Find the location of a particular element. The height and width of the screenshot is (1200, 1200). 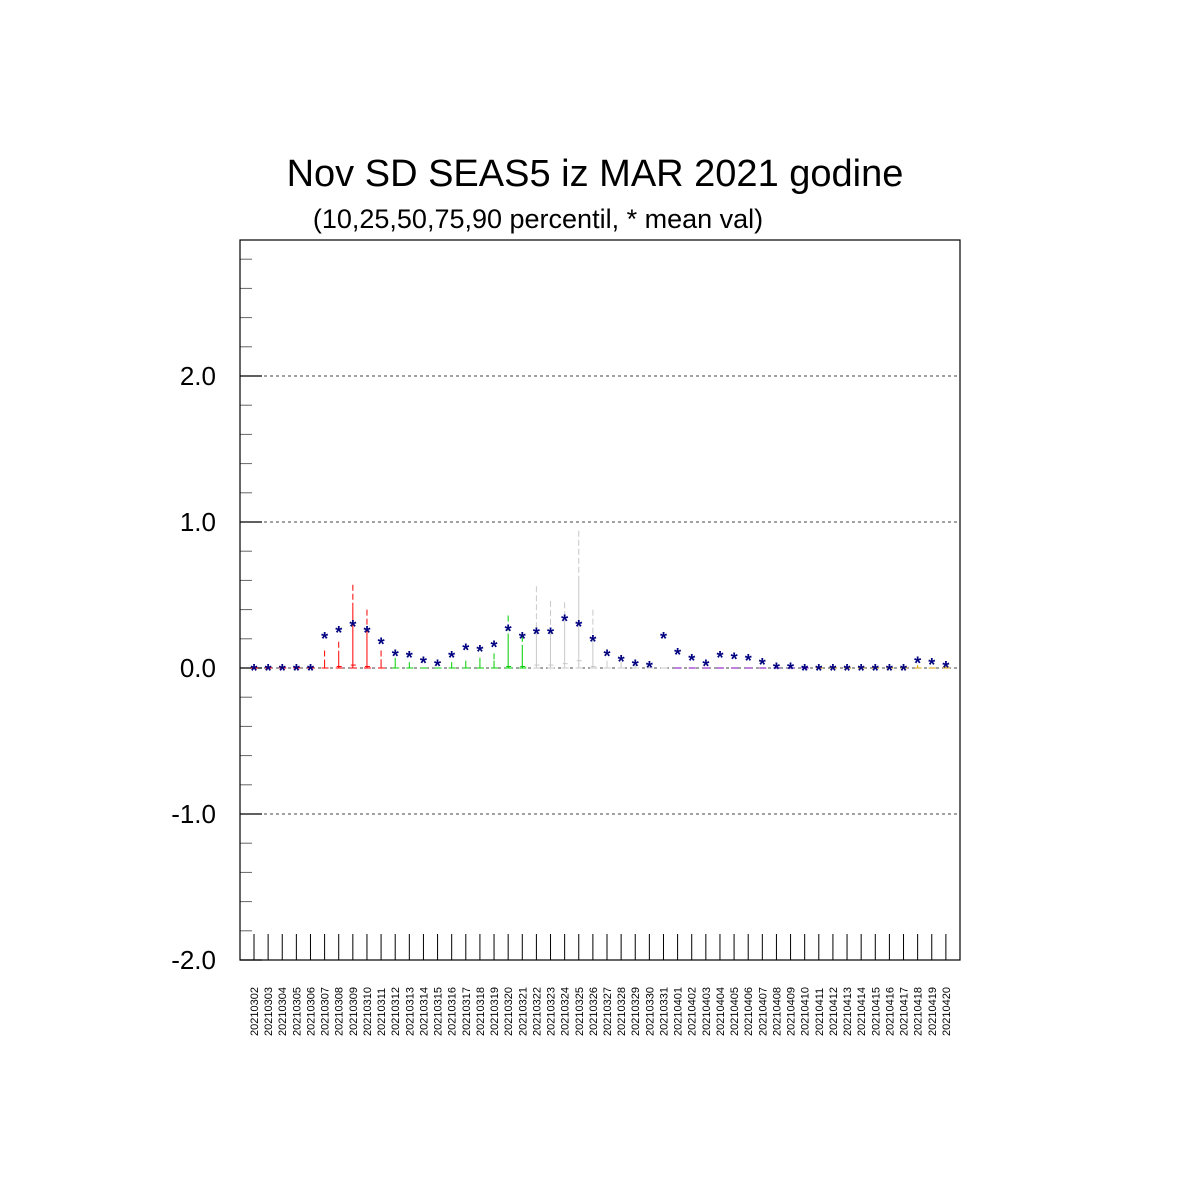

x-tick-label: 20210320 is located at coordinates (509, 1011).